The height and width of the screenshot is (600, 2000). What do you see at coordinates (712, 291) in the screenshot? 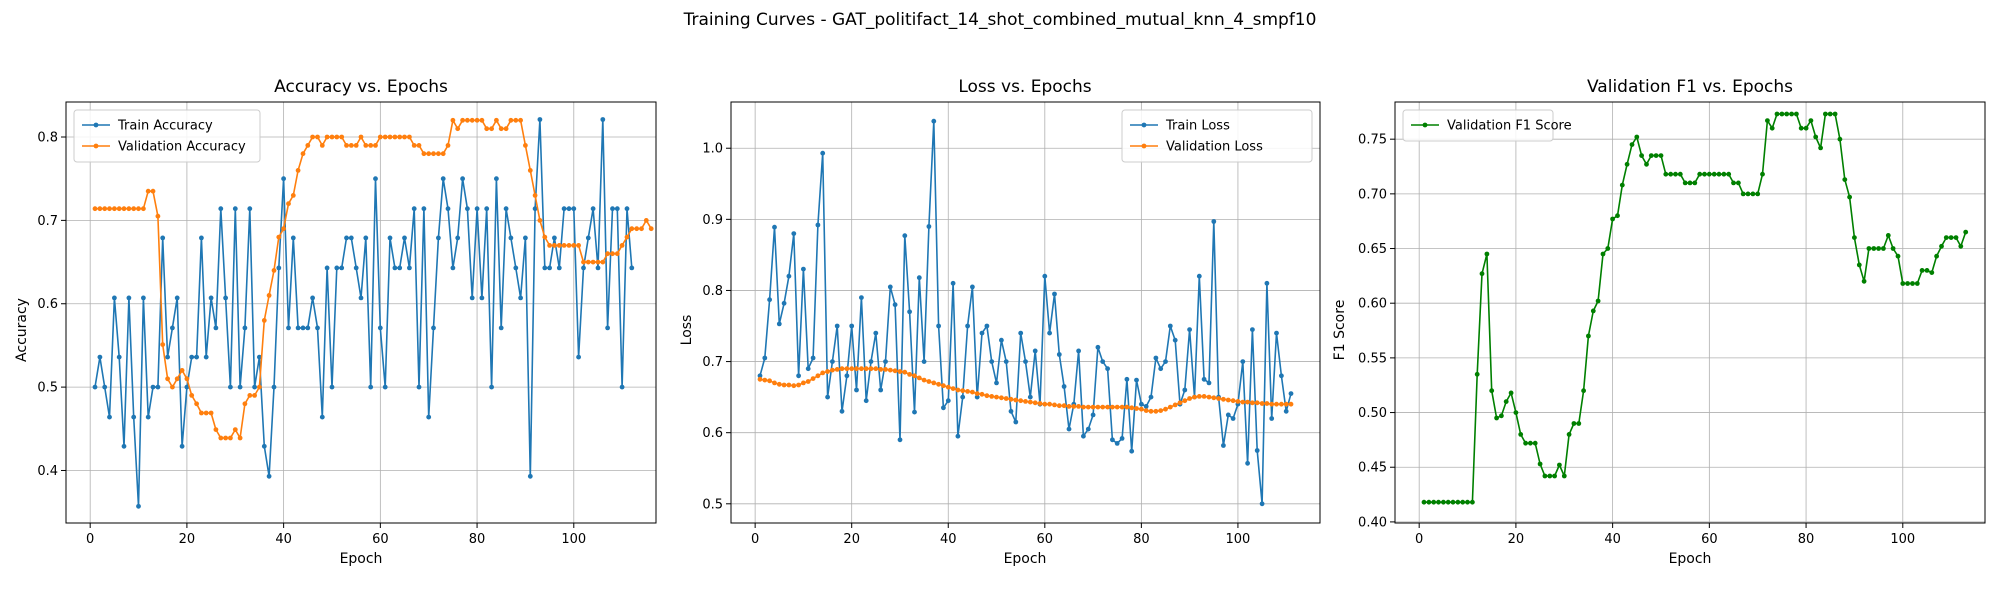
I see `loss-y-tick-label: 0.8` at bounding box center [712, 291].